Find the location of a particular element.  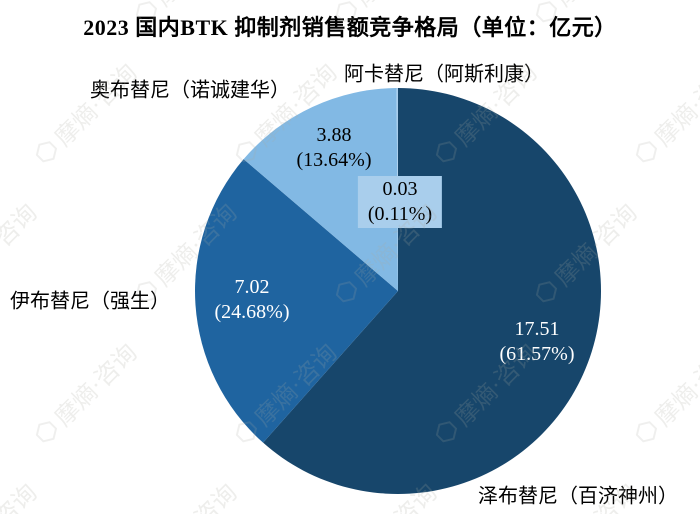

data-label-zanubrutinib: 17.51 (61.57%) is located at coordinates (537, 342).